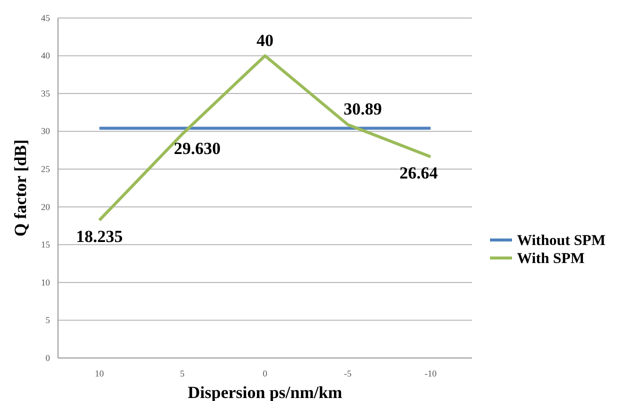 Image resolution: width=634 pixels, height=401 pixels. Describe the element at coordinates (45, 169) in the screenshot. I see `y-tick-label: 25` at that location.